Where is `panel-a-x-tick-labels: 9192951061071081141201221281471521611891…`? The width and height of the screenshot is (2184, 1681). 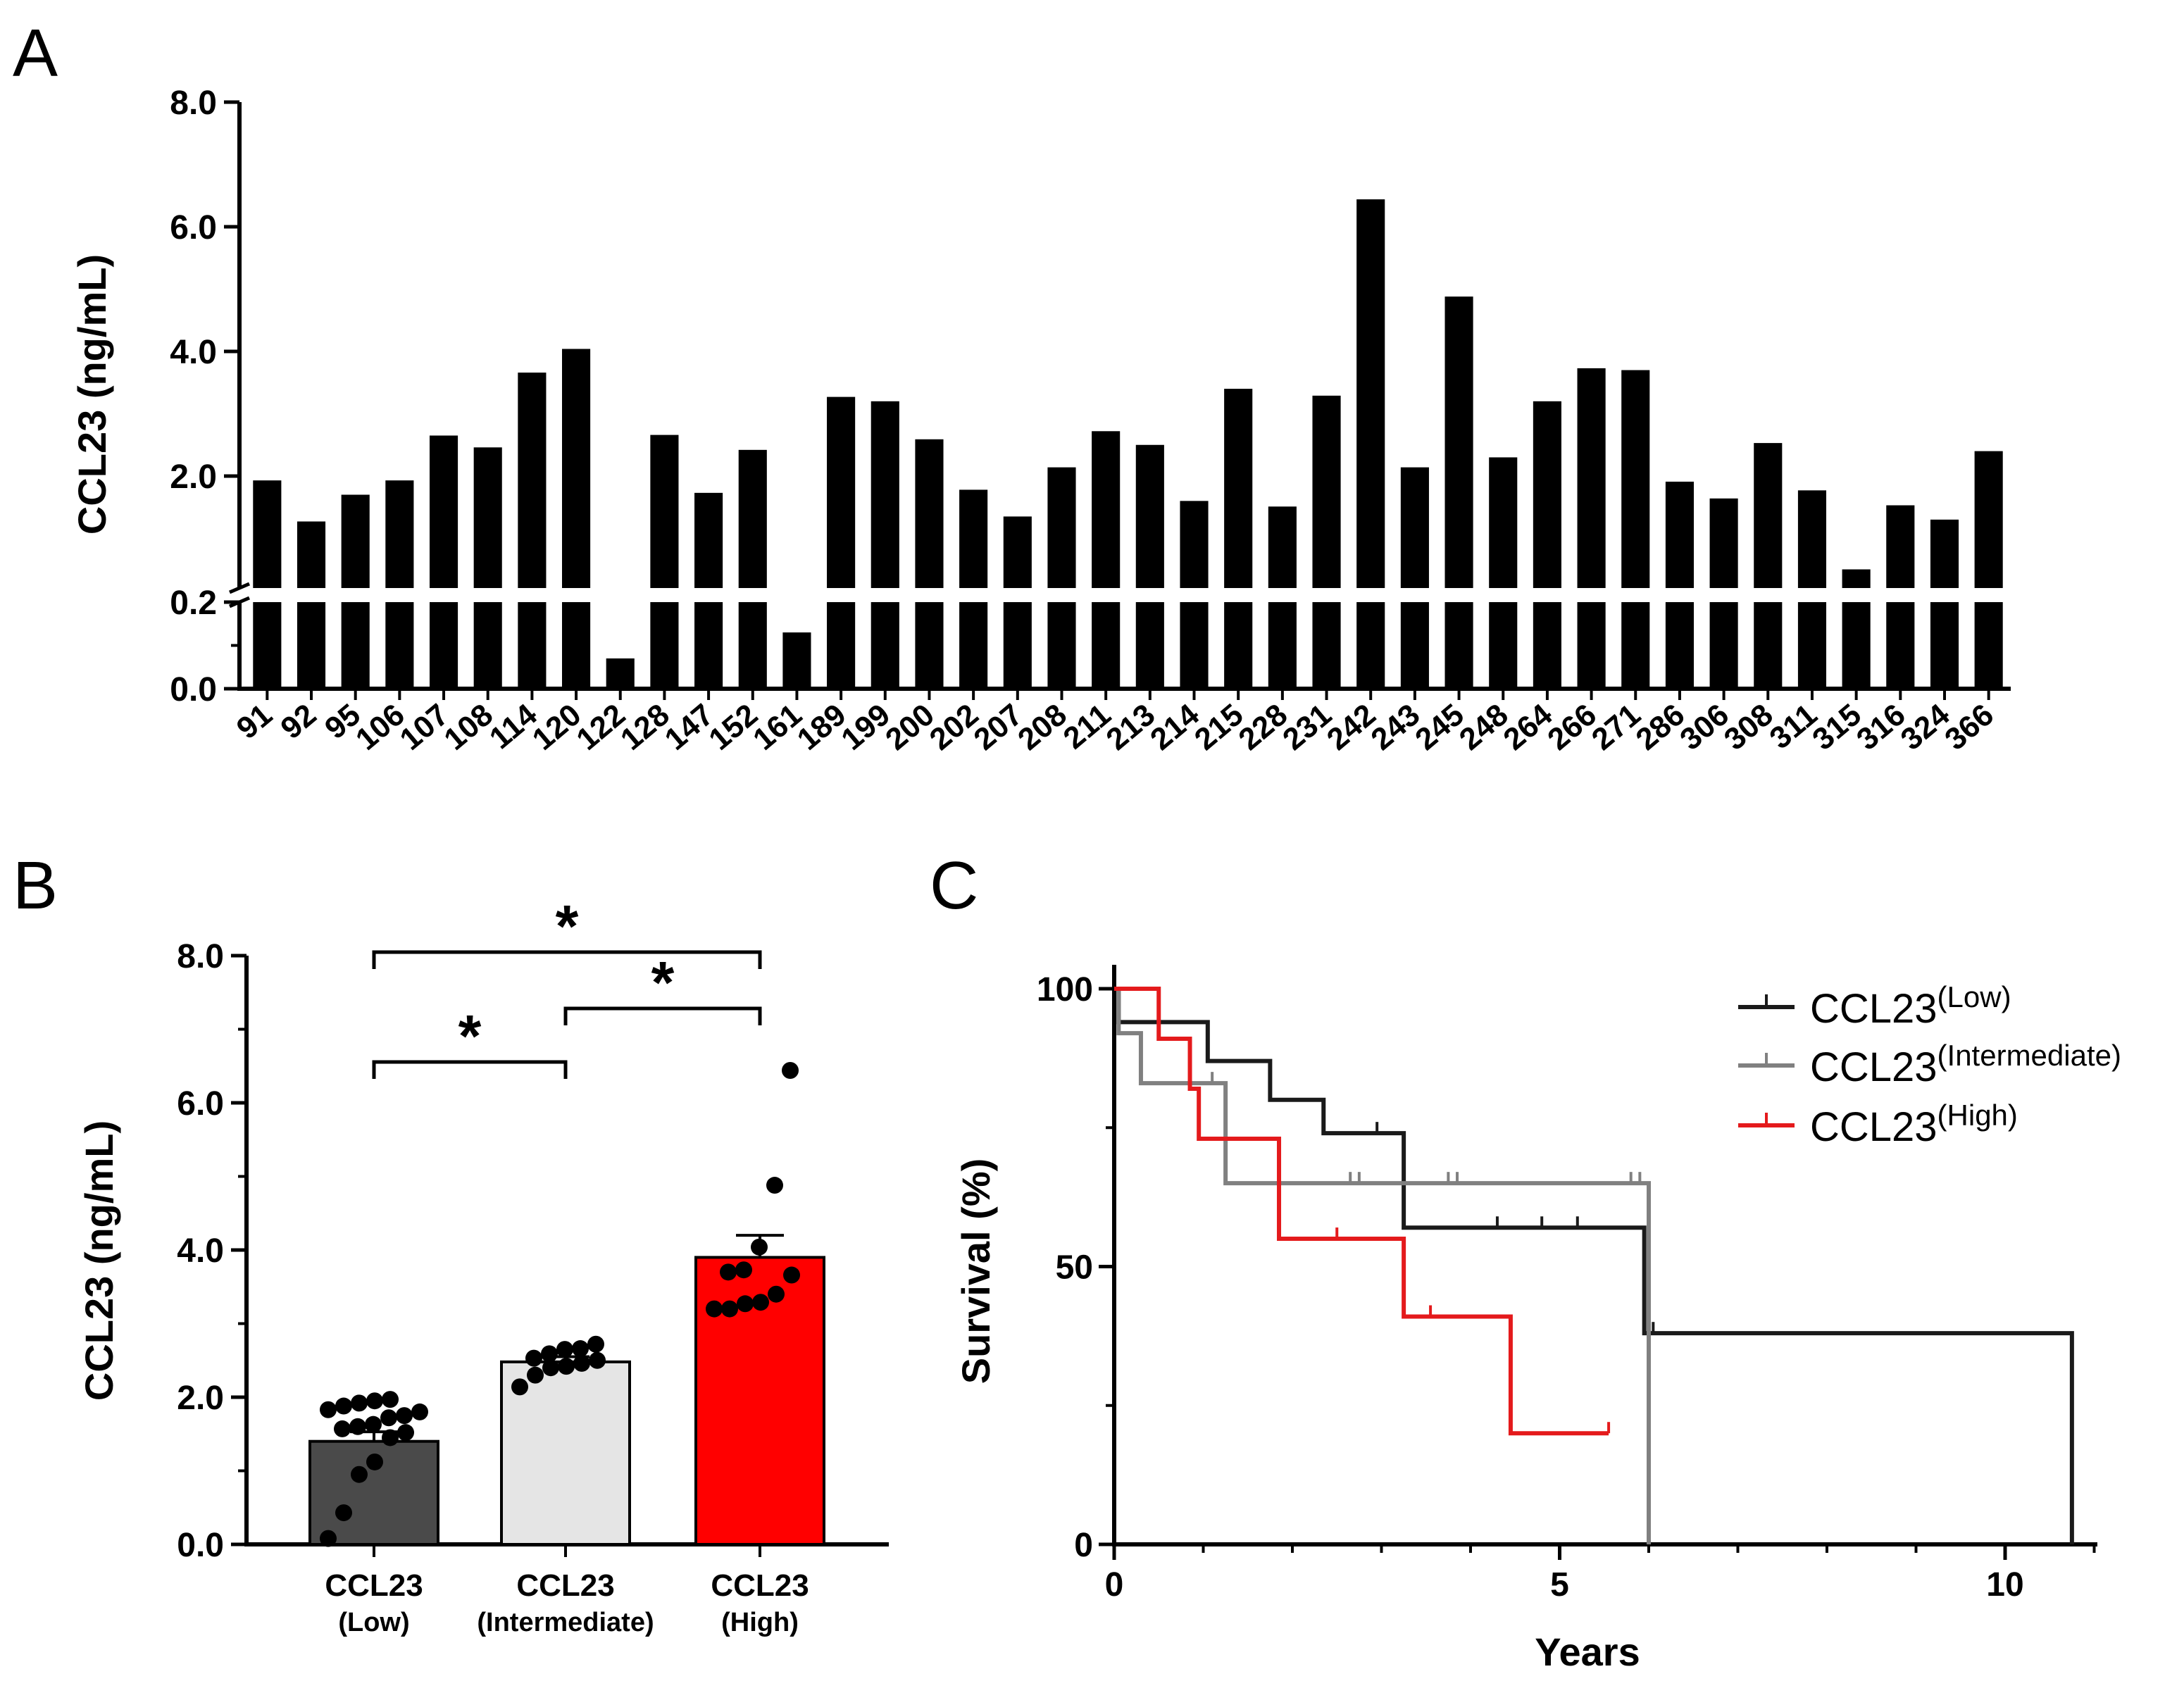
panel-a-x-tick-labels: 9192951061071081141201221281471521611891… is located at coordinates (1115, 727).